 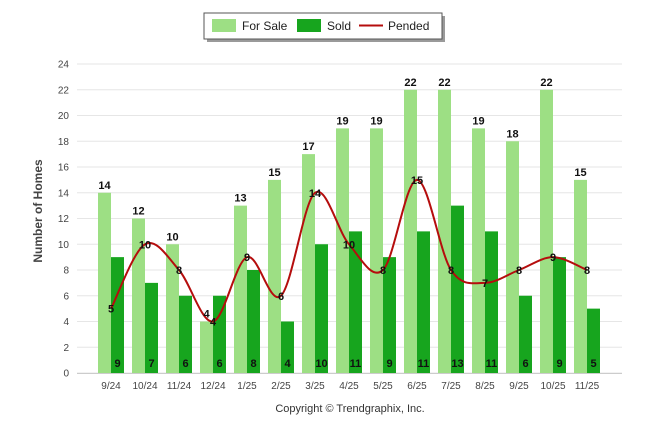 What do you see at coordinates (66, 271) in the screenshot?
I see `y-tick-label: 8` at bounding box center [66, 271].